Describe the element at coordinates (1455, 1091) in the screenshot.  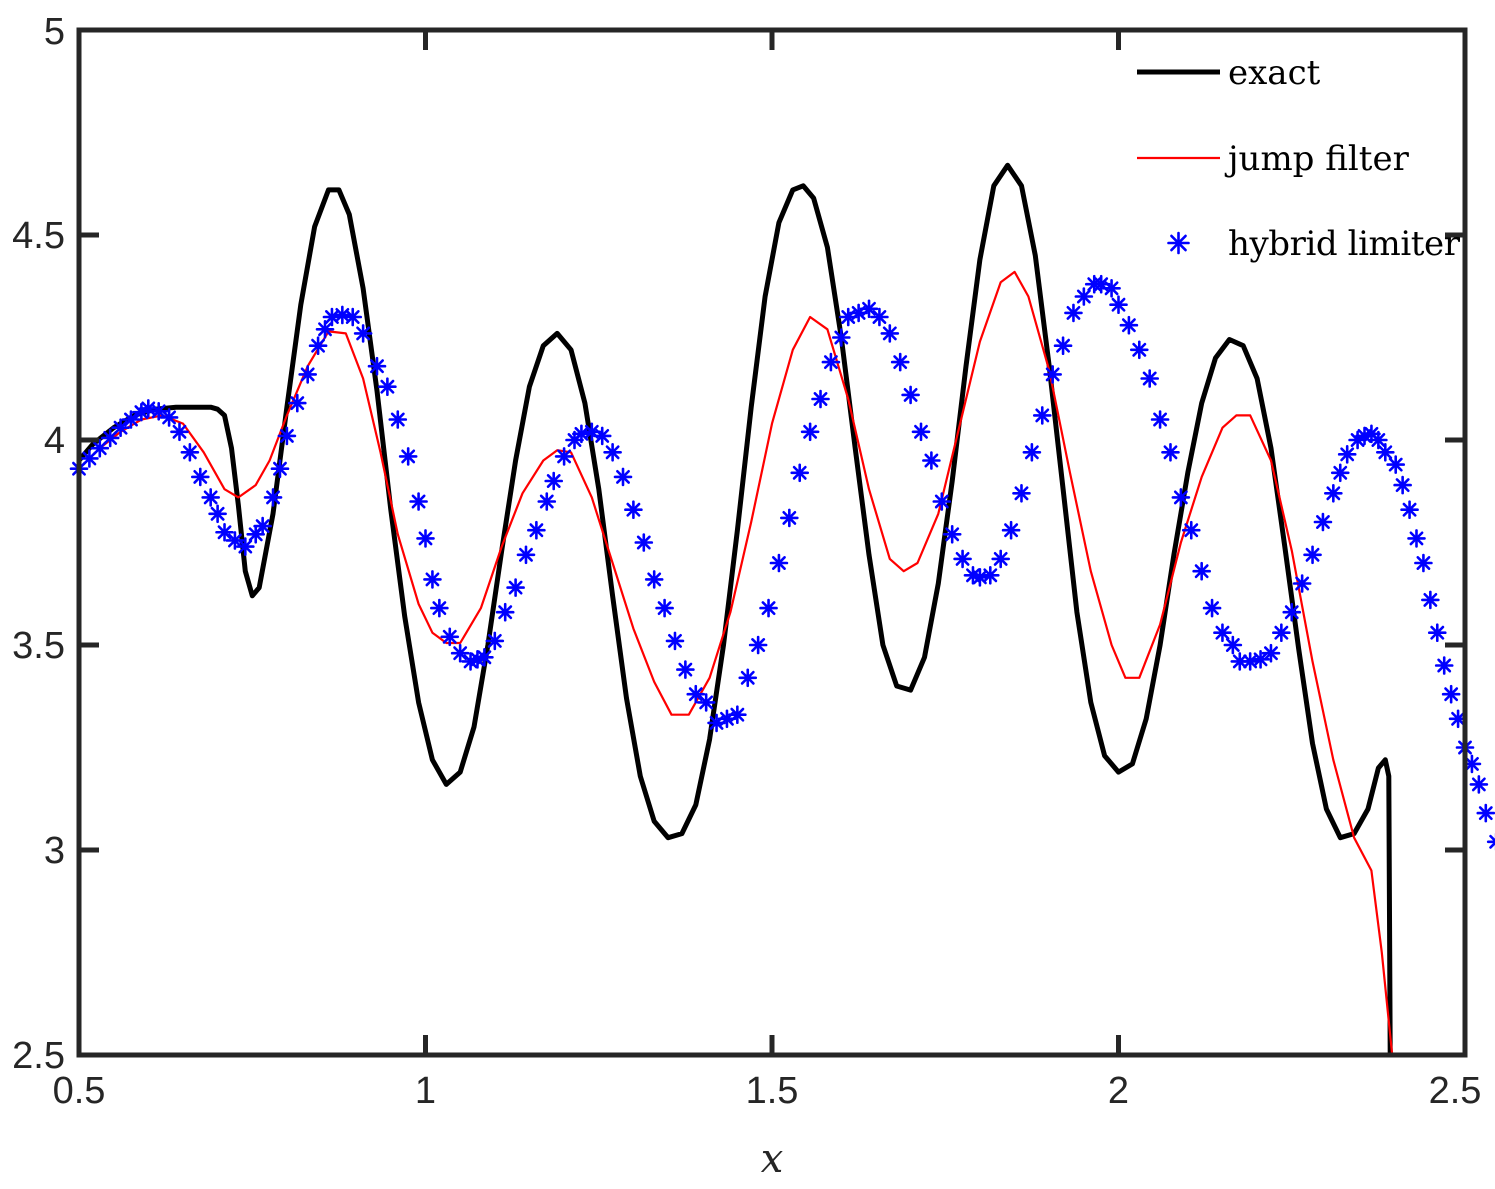
I see `x-tick-label: 2.5` at that location.